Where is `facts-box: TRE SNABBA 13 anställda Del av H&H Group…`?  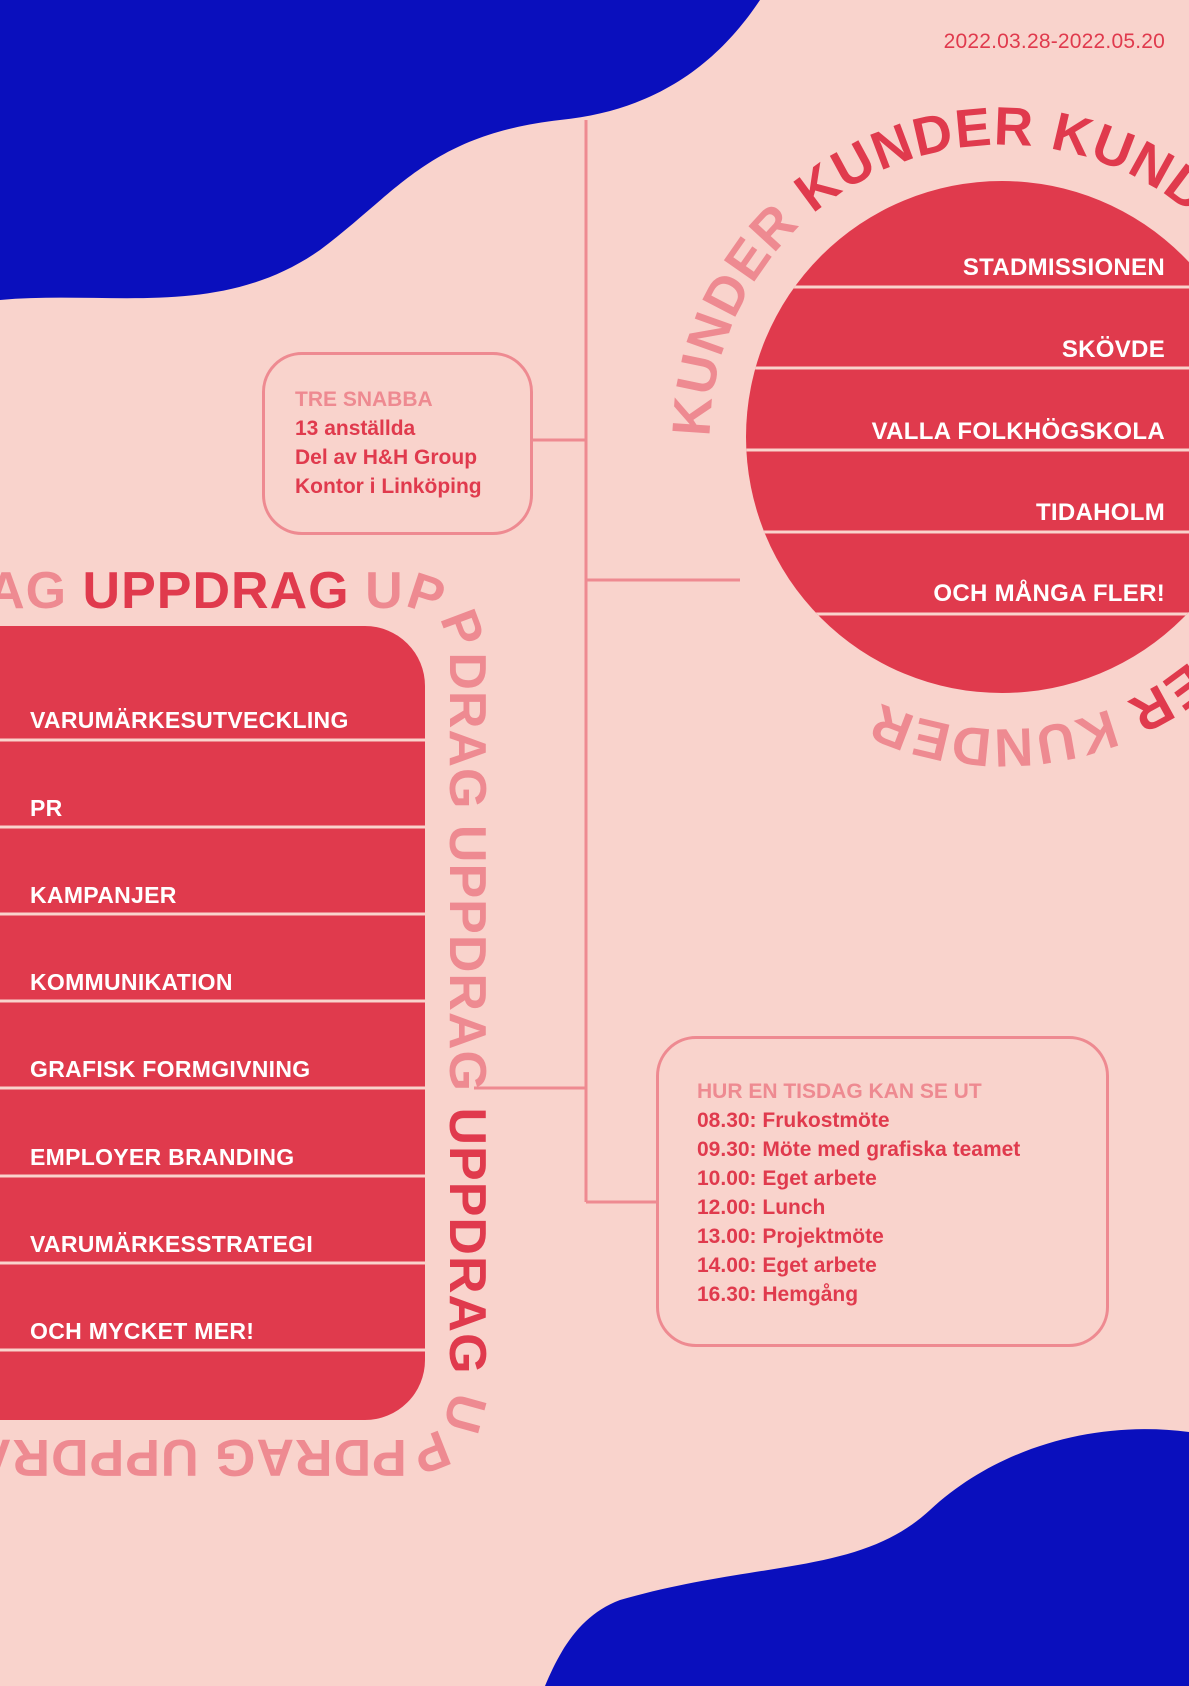 facts-box: TRE SNABBA 13 anställda Del av H&H Group… is located at coordinates (397, 443).